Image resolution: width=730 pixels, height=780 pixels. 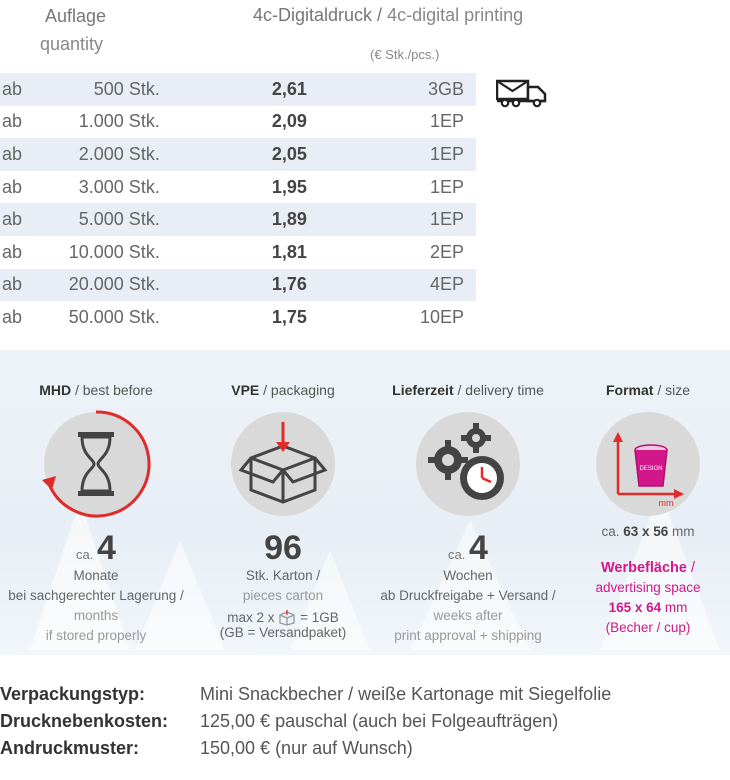 I want to click on table-row: ab 2.000 Stk. 2,05 1EP, so click(x=238, y=154).